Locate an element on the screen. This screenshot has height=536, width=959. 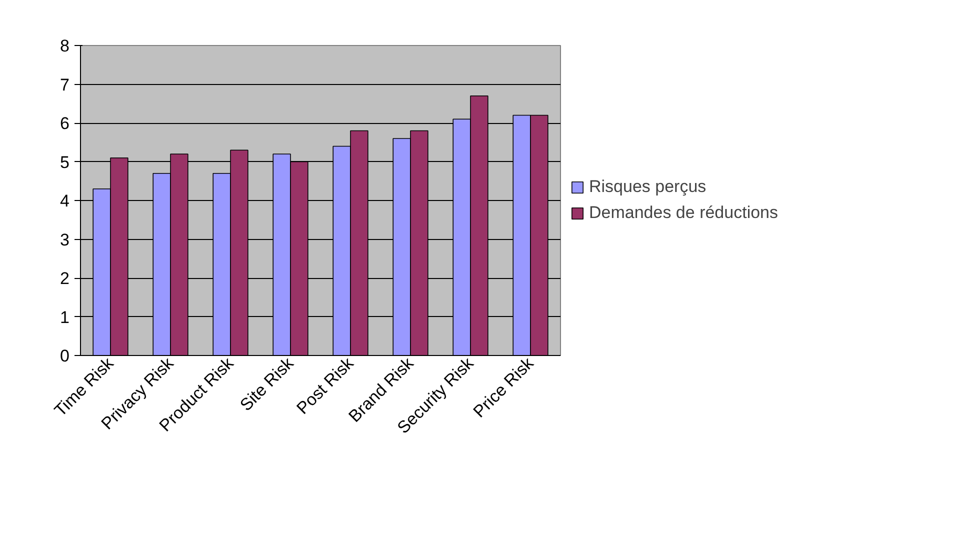
x-tick-label: Site Risk is located at coordinates (267, 384).